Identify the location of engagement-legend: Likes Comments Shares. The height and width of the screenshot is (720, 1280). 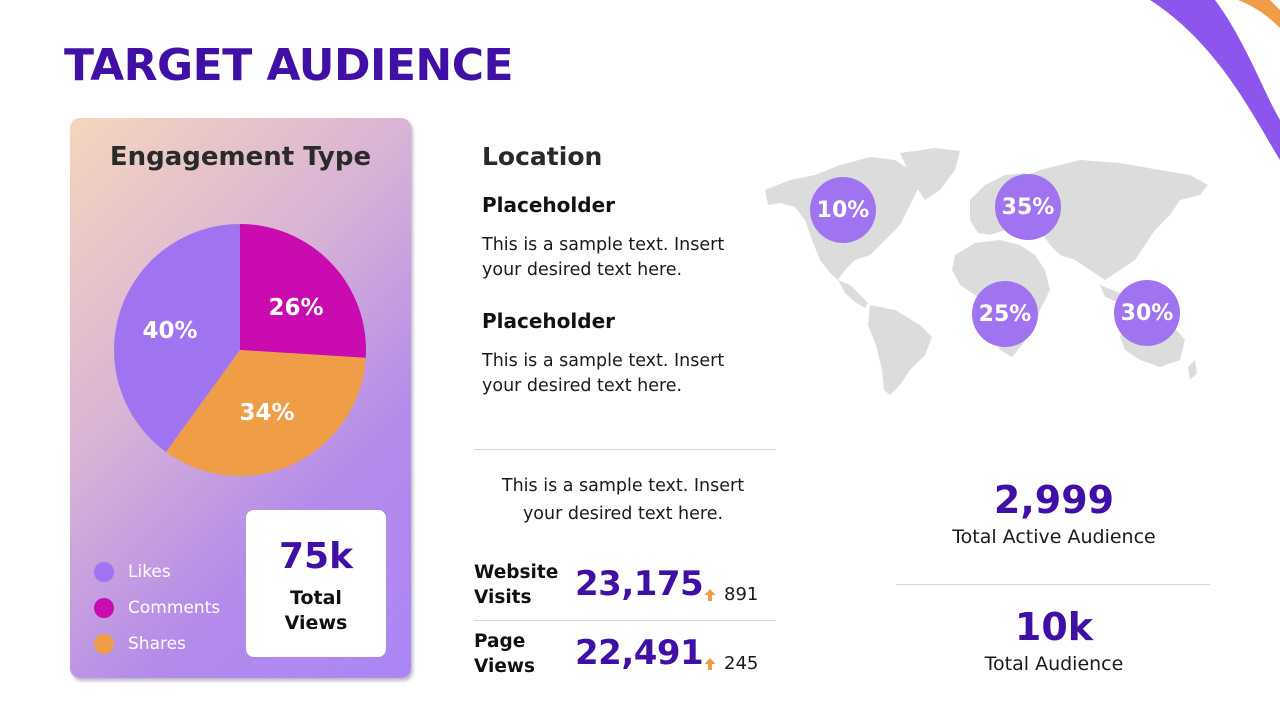
(157, 608).